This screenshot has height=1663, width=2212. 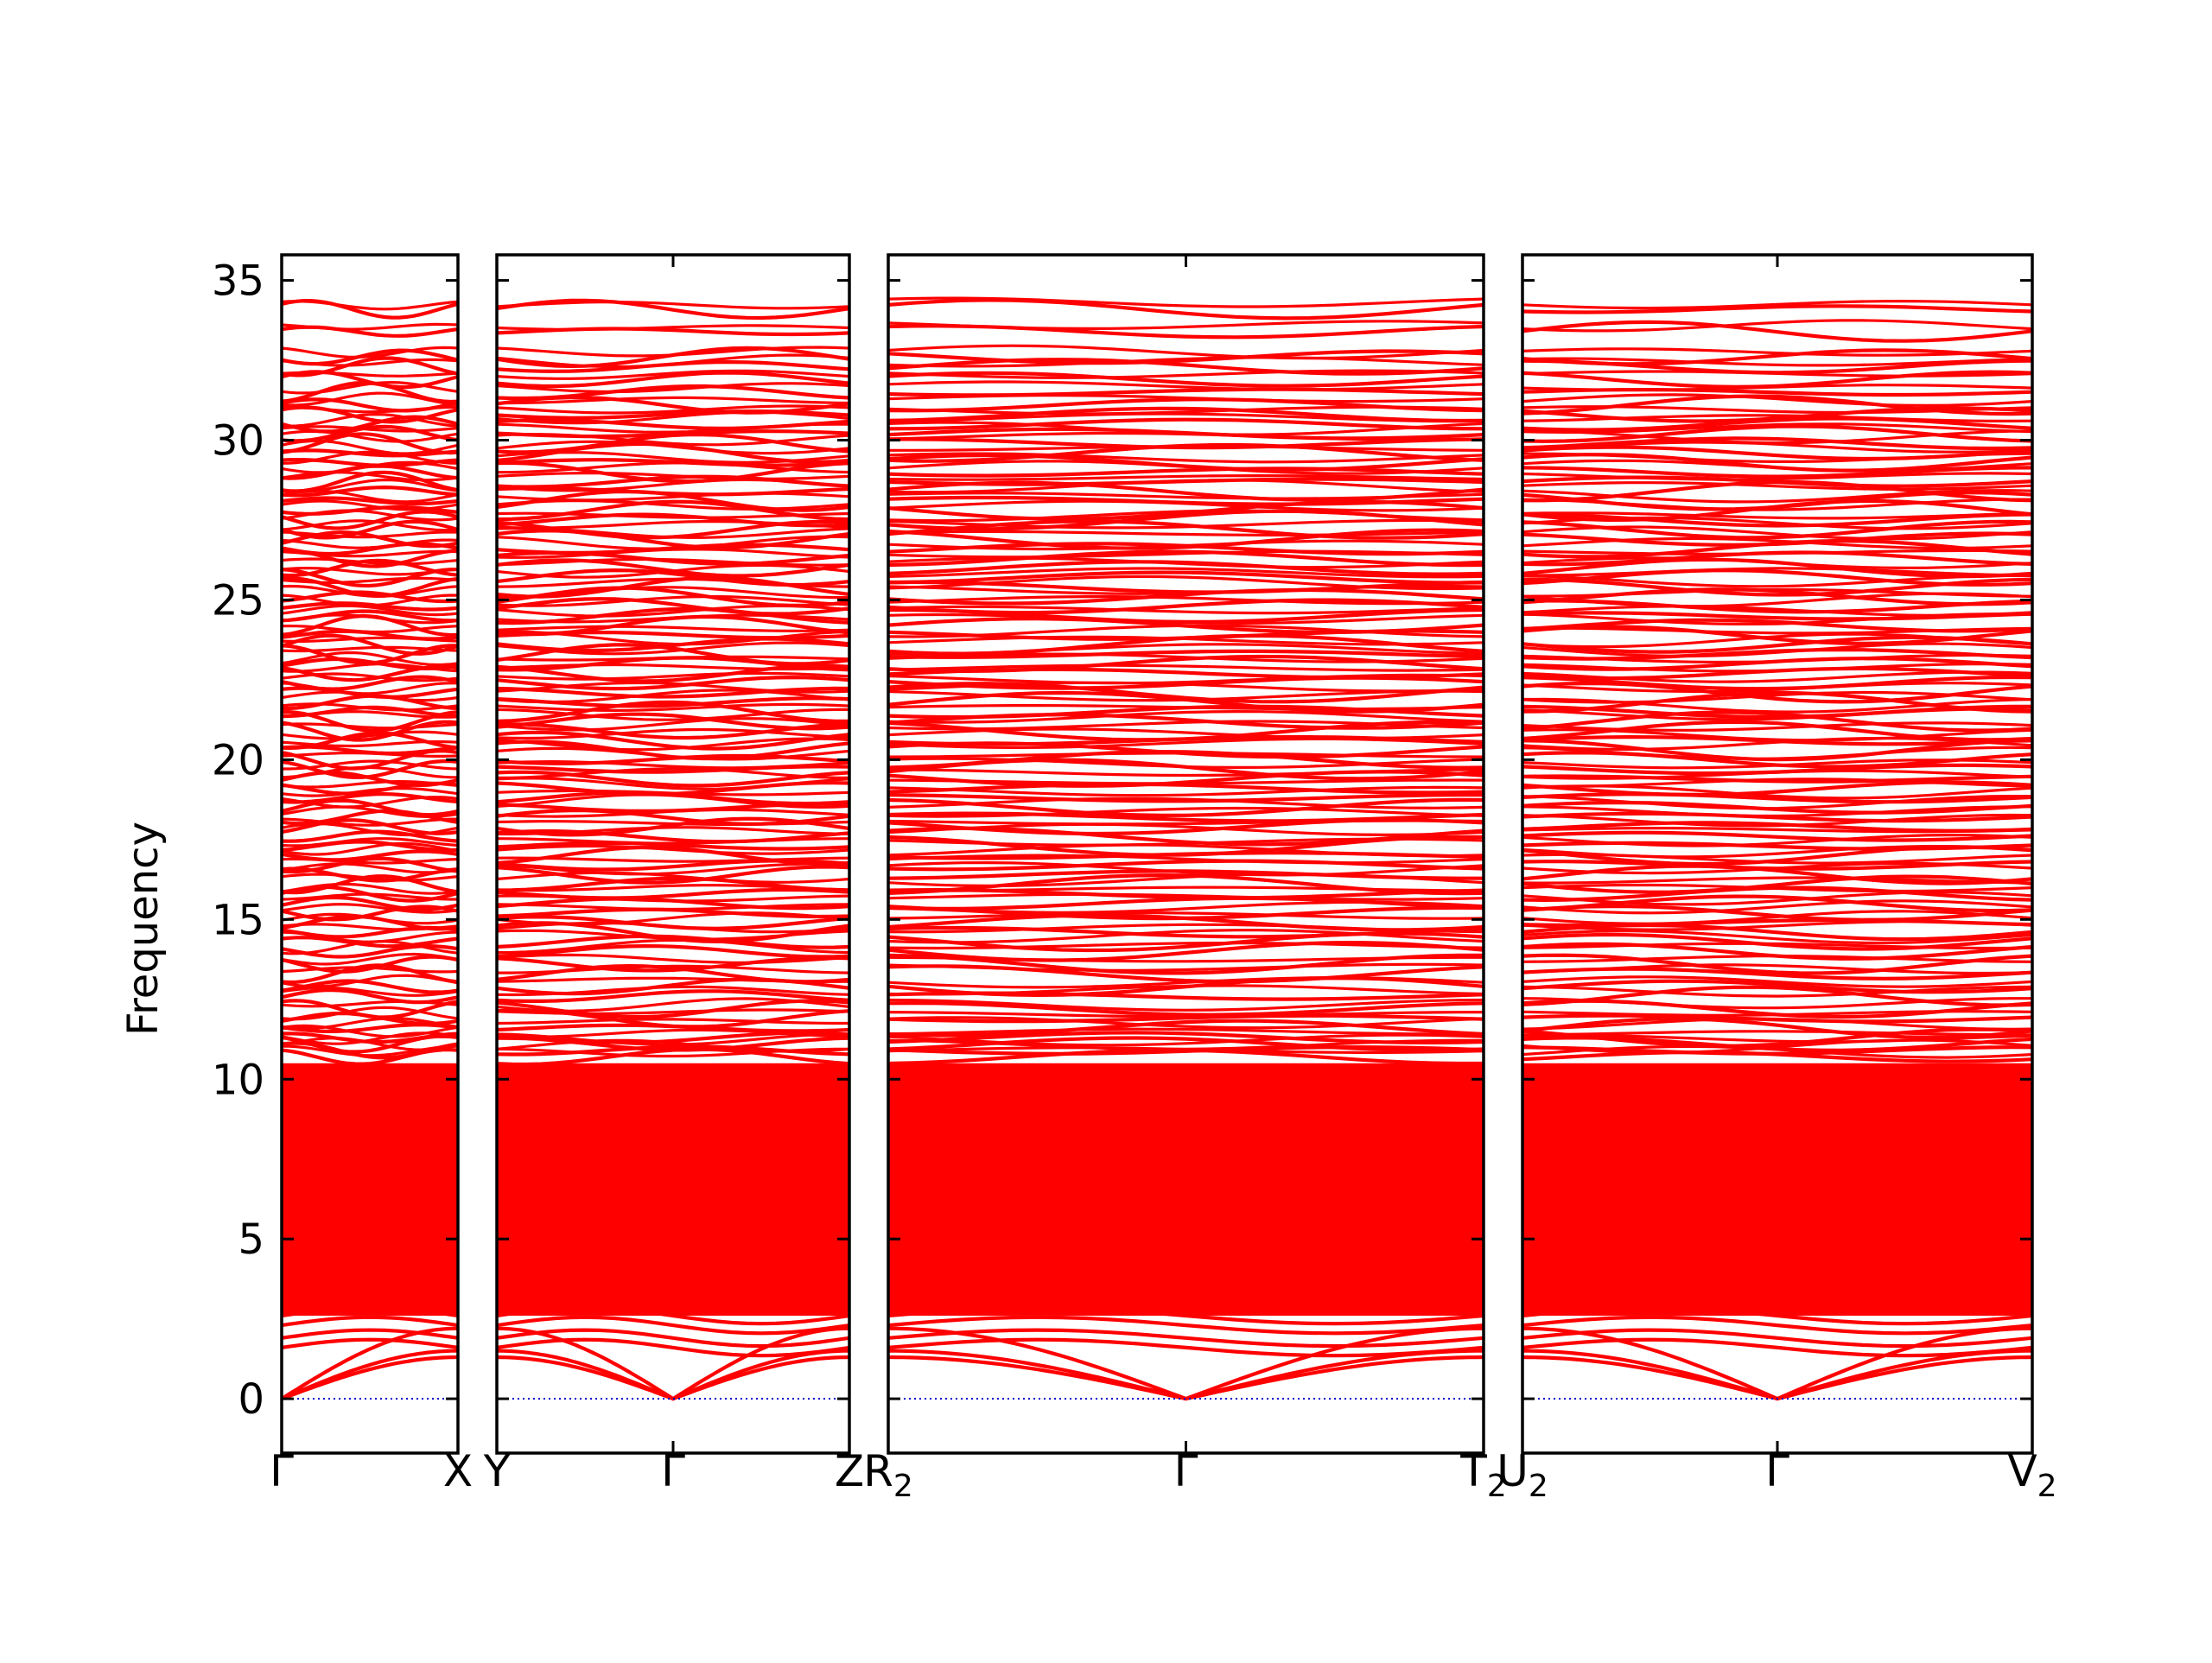 I want to click on acoustic-2-branch, so click(x=673, y=1375).